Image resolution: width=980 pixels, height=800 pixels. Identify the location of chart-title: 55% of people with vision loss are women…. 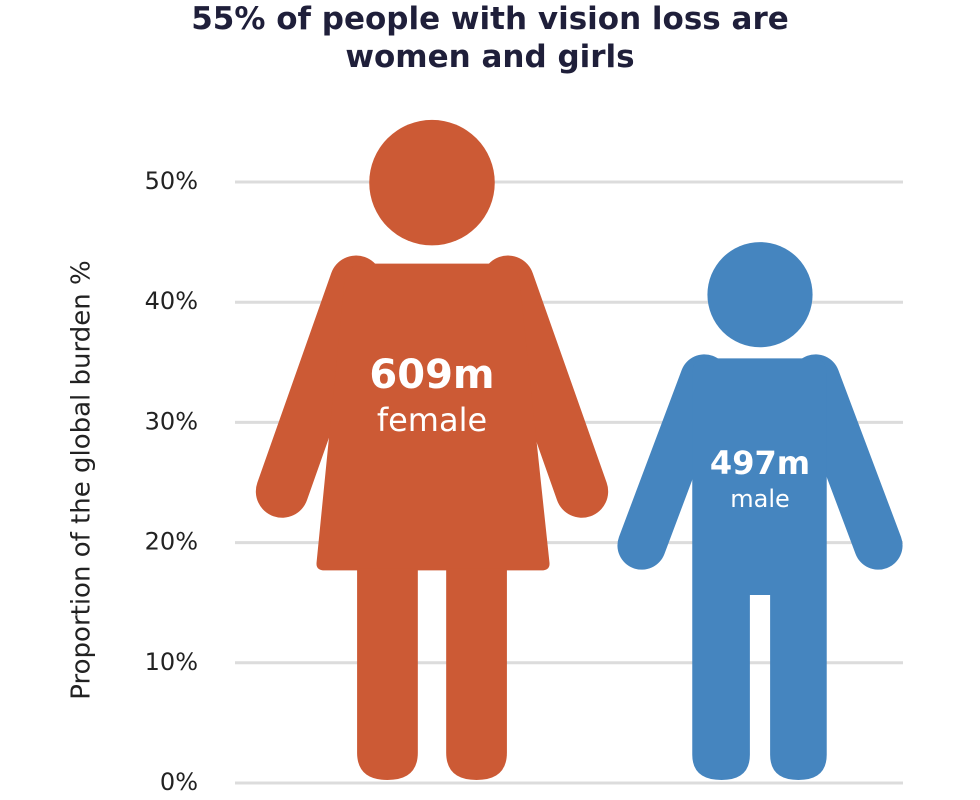
(490, 38).